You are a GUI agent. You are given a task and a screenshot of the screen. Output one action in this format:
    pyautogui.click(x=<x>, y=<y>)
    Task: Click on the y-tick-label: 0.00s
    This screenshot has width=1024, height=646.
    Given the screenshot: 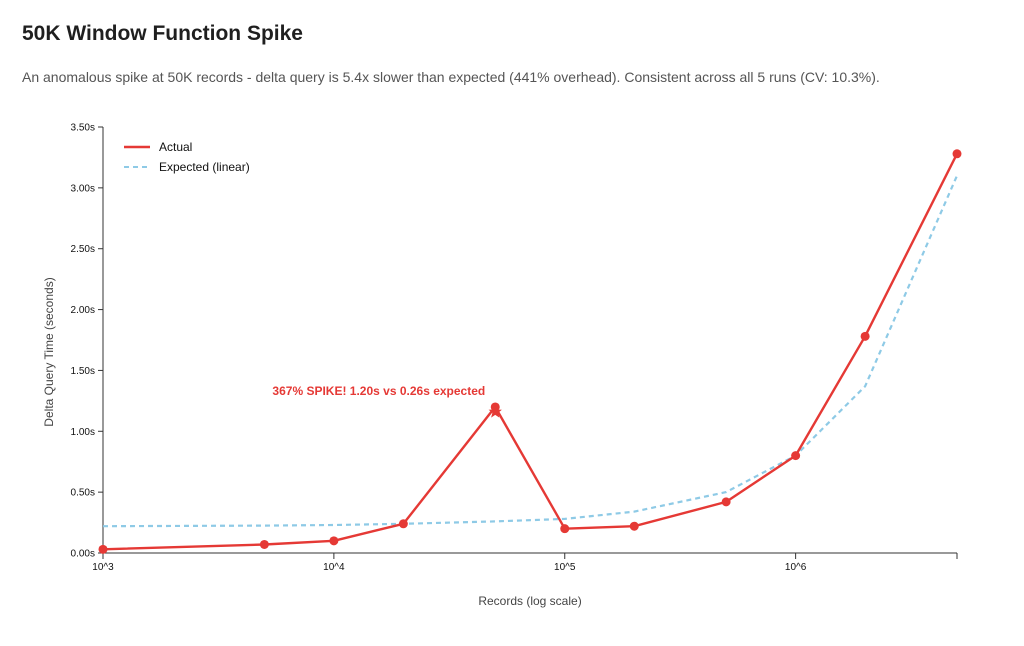 What is the action you would take?
    pyautogui.click(x=83, y=554)
    